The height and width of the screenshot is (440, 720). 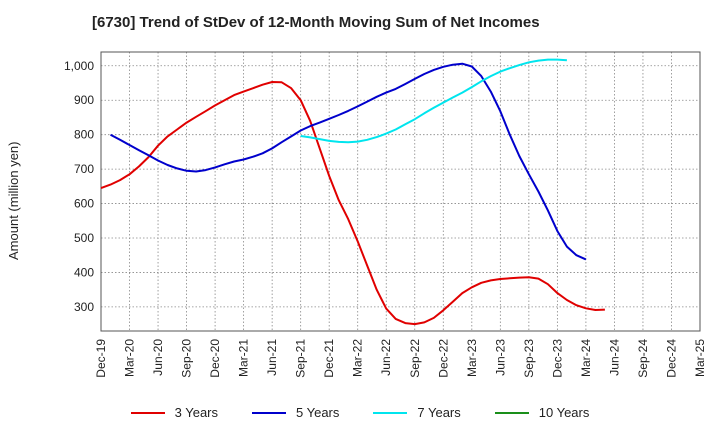 What do you see at coordinates (360, 412) in the screenshot?
I see `legend: 3 Years 5 Years 7 Years 10 Years` at bounding box center [360, 412].